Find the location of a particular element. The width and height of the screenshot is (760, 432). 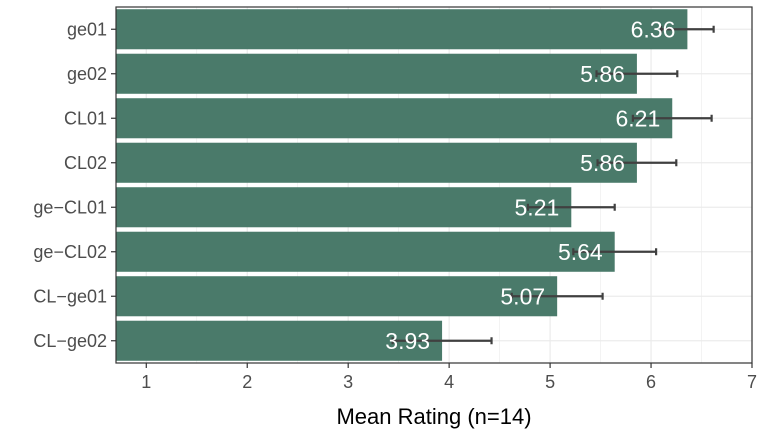

value-label-4: 5.86 is located at coordinates (602, 163).